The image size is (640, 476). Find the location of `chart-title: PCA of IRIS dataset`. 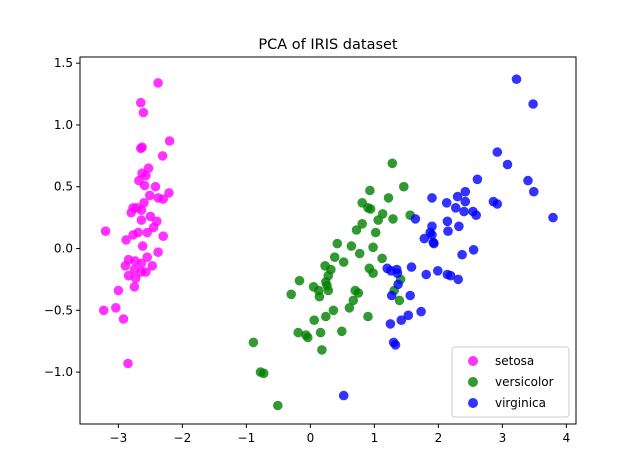

chart-title: PCA of IRIS dataset is located at coordinates (328, 45).